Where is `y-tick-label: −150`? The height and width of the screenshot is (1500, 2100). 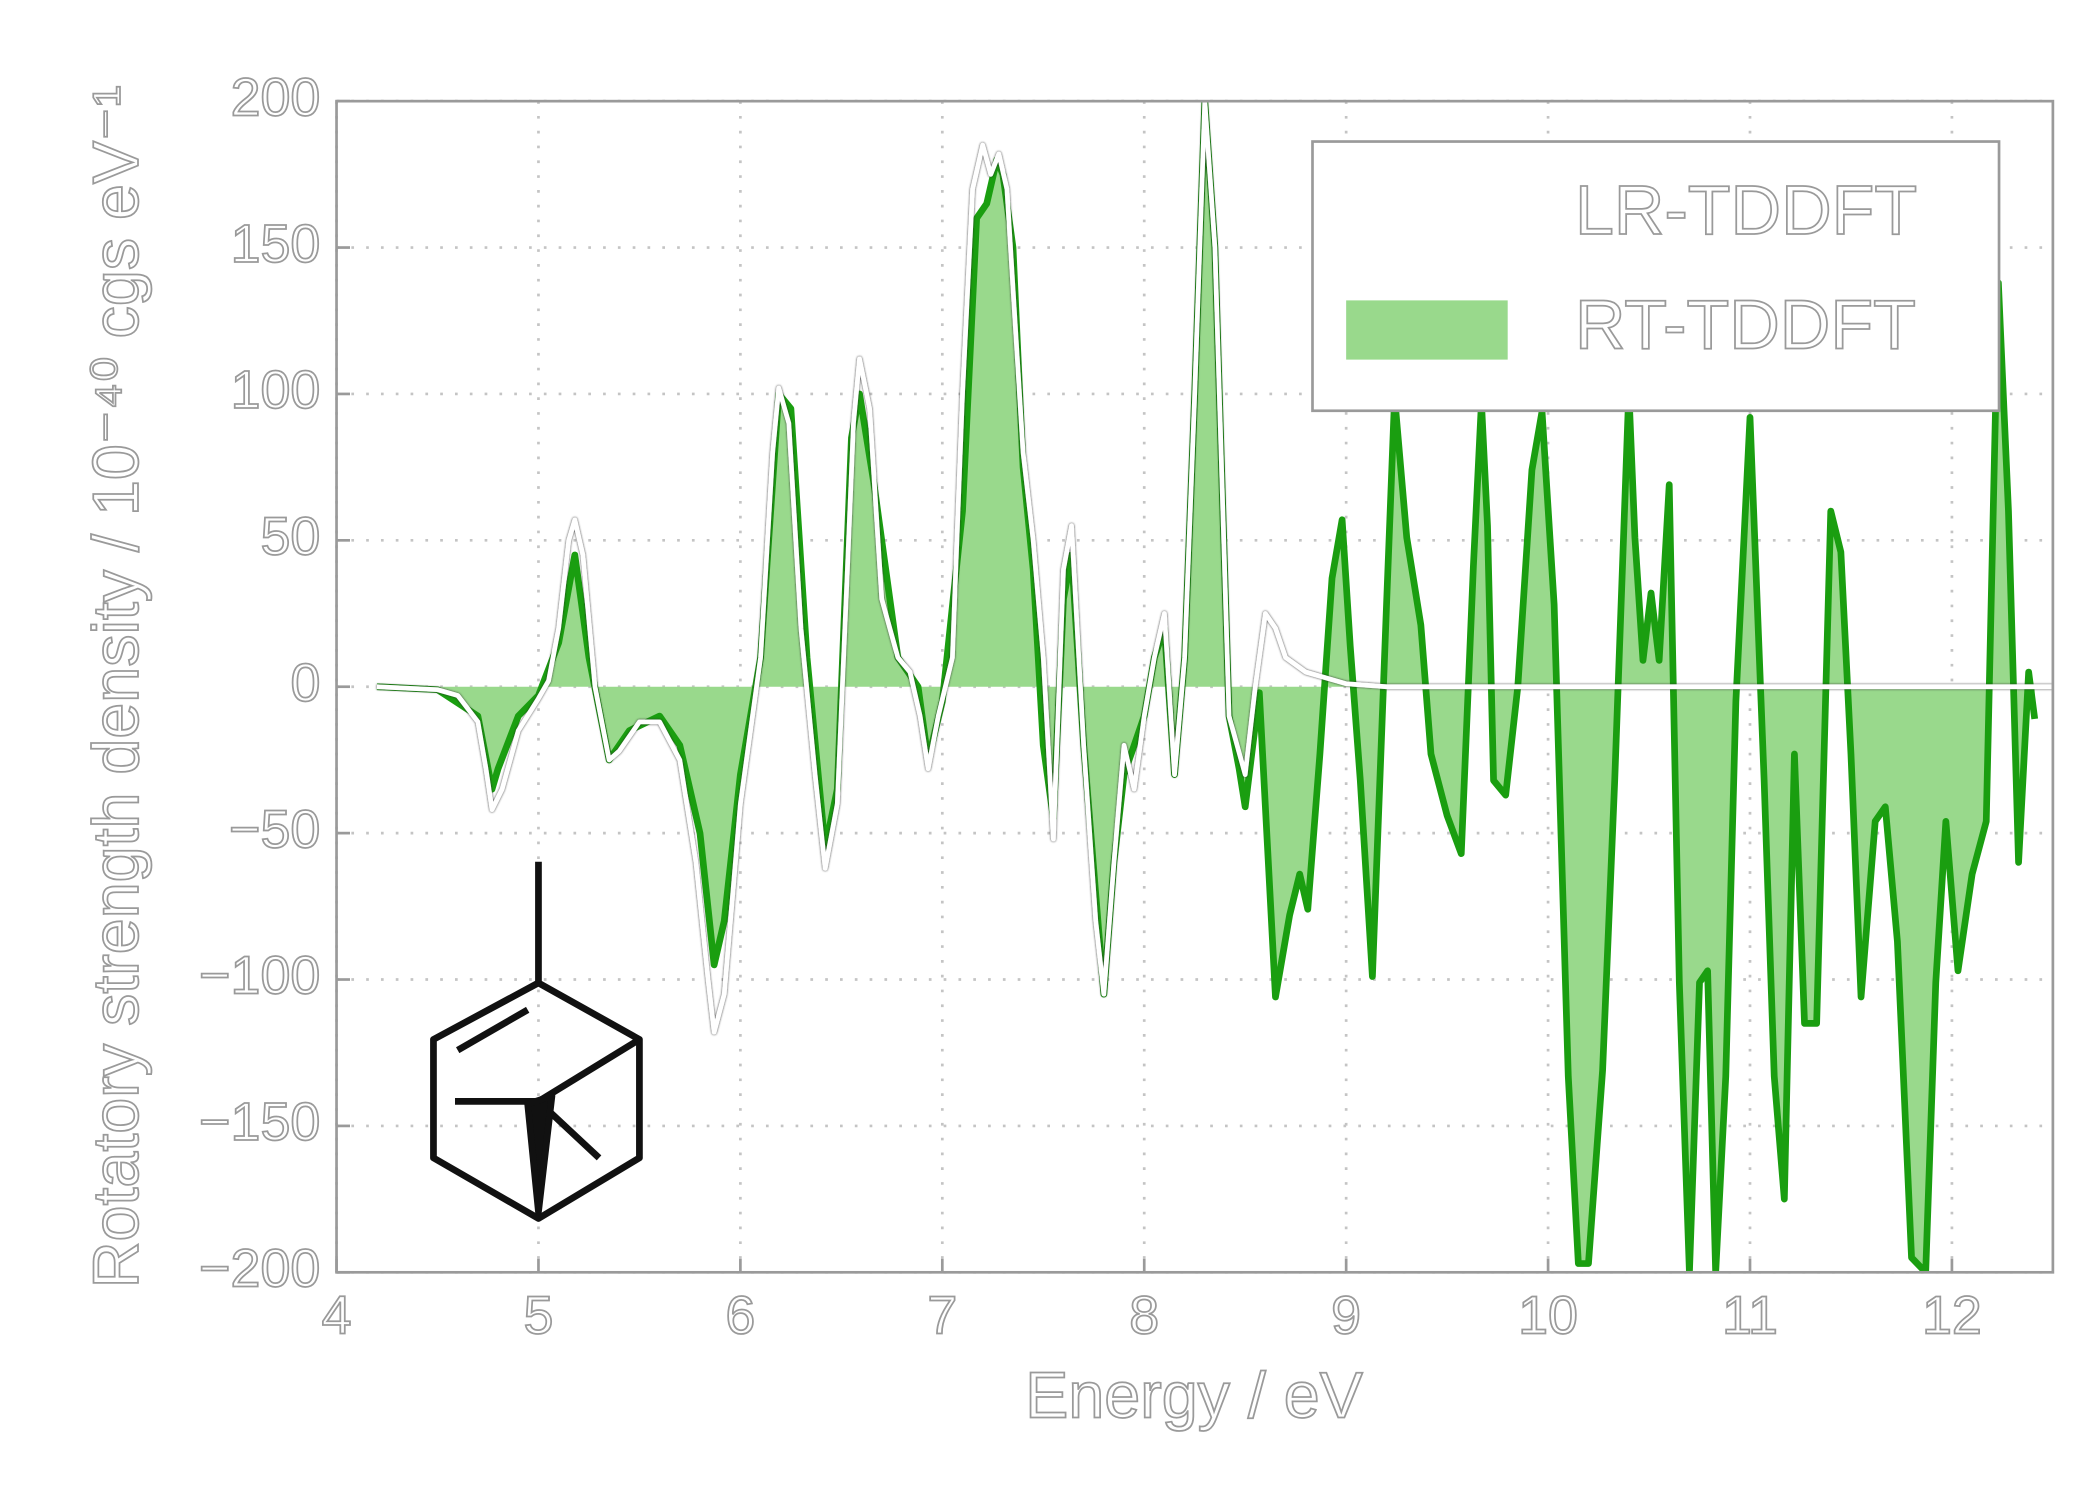
y-tick-label: −150 is located at coordinates (259, 1122).